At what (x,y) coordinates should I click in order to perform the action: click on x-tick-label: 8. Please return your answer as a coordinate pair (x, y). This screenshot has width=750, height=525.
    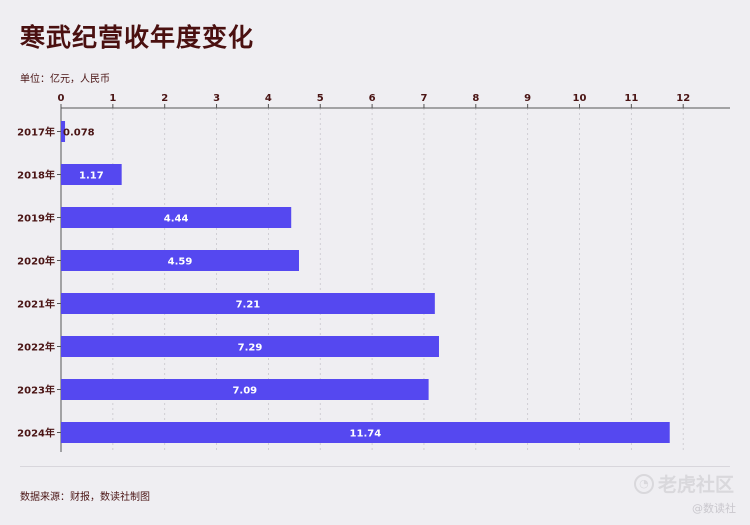
    Looking at the image, I should click on (475, 98).